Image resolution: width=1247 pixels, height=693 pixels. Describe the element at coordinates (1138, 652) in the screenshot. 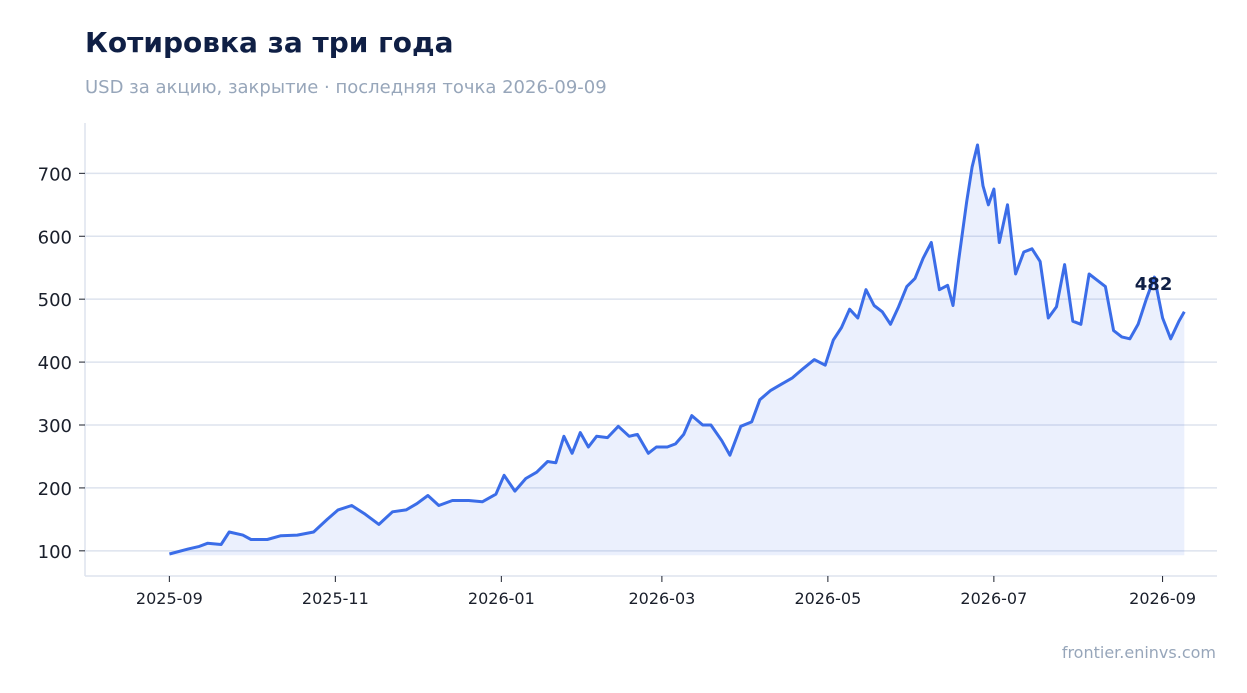

I see `source-label: frontier.eninvs.com` at that location.